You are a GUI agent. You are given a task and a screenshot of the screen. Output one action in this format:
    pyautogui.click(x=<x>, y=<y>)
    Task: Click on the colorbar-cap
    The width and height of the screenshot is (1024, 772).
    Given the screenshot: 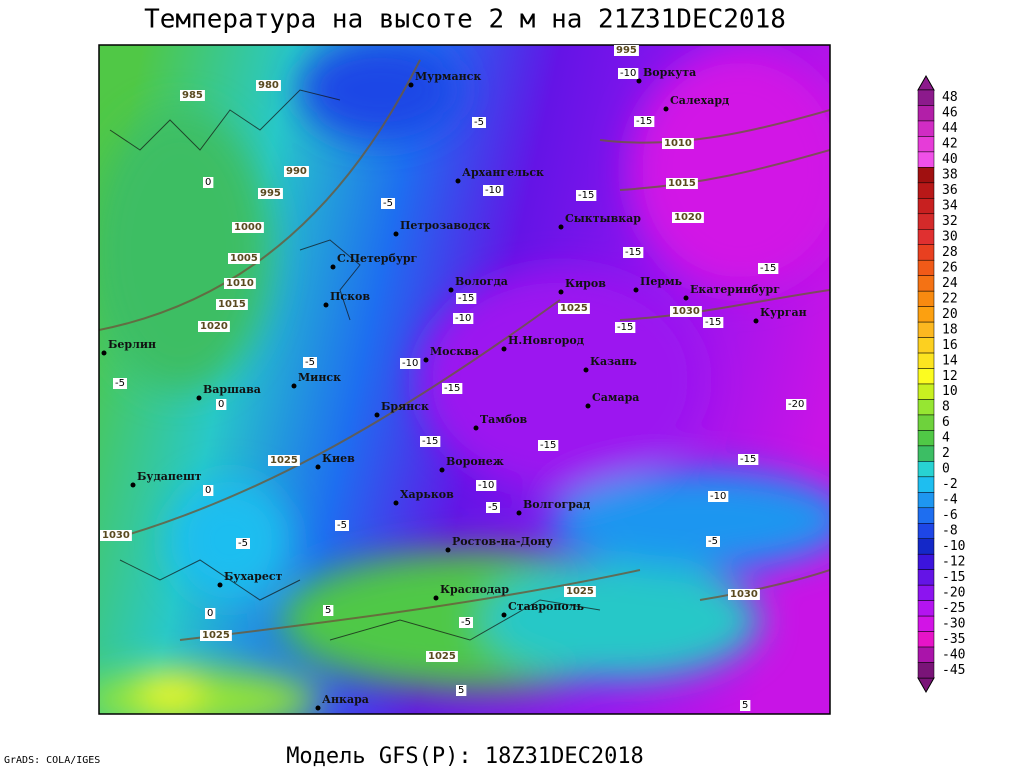 What is the action you would take?
    pyautogui.click(x=926, y=82)
    